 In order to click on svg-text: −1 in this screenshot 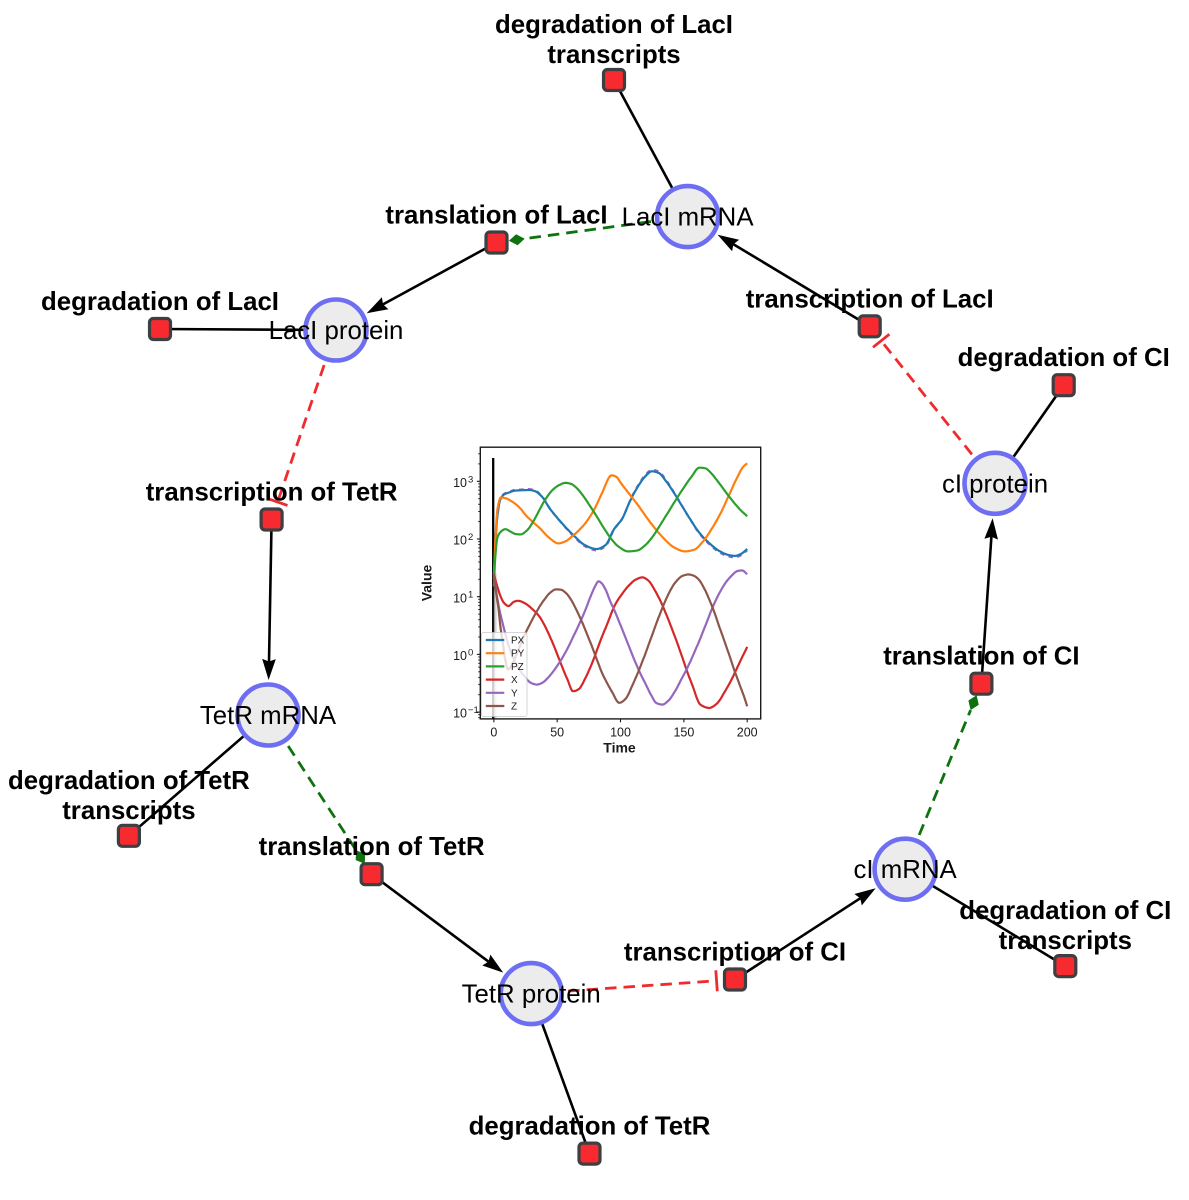, I will do `click(473, 710)`.